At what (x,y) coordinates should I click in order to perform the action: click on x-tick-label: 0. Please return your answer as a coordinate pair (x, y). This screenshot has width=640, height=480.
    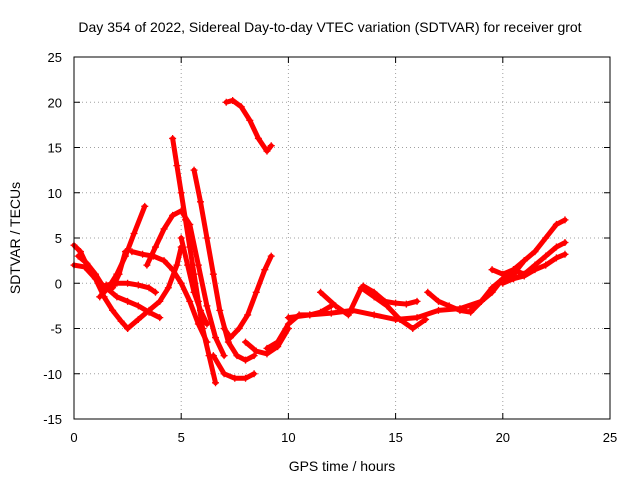
    Looking at the image, I should click on (73, 437).